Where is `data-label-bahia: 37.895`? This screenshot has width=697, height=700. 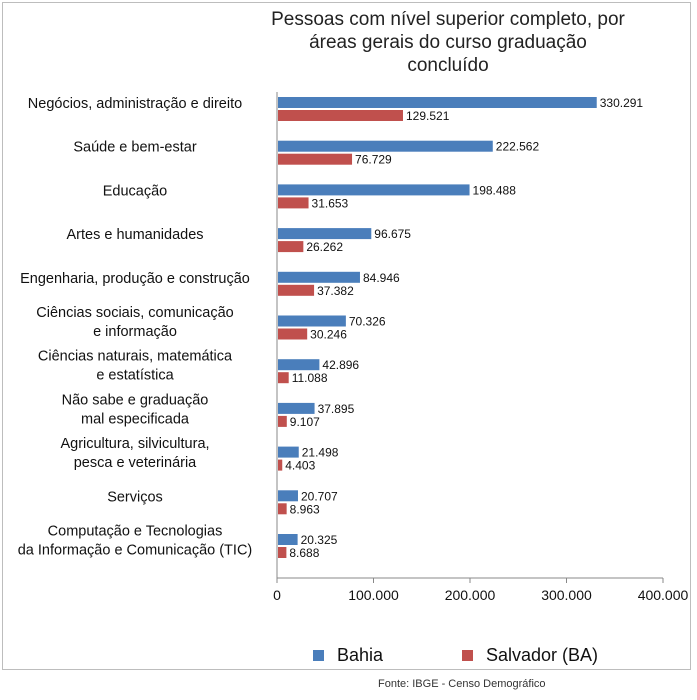 data-label-bahia: 37.895 is located at coordinates (336, 409).